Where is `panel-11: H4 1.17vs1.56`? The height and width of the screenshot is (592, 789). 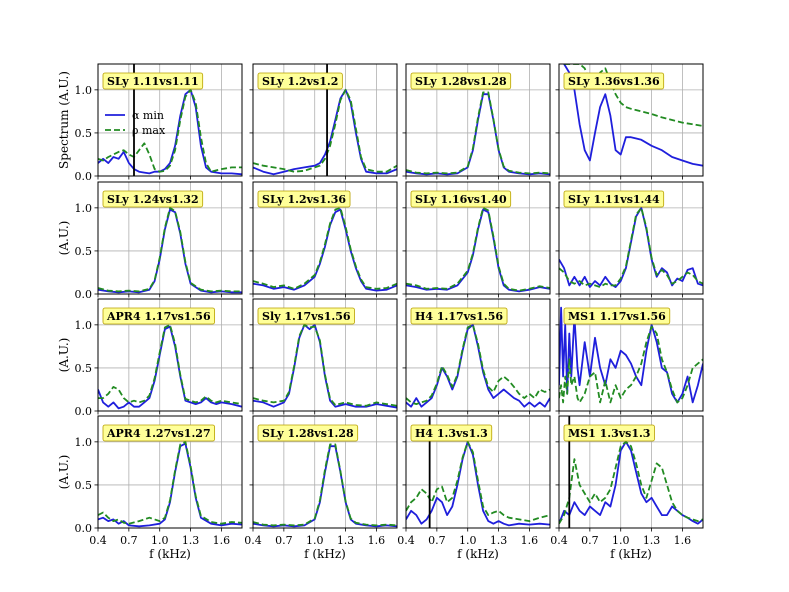 panel-11: H4 1.17vs1.56 is located at coordinates (476, 356).